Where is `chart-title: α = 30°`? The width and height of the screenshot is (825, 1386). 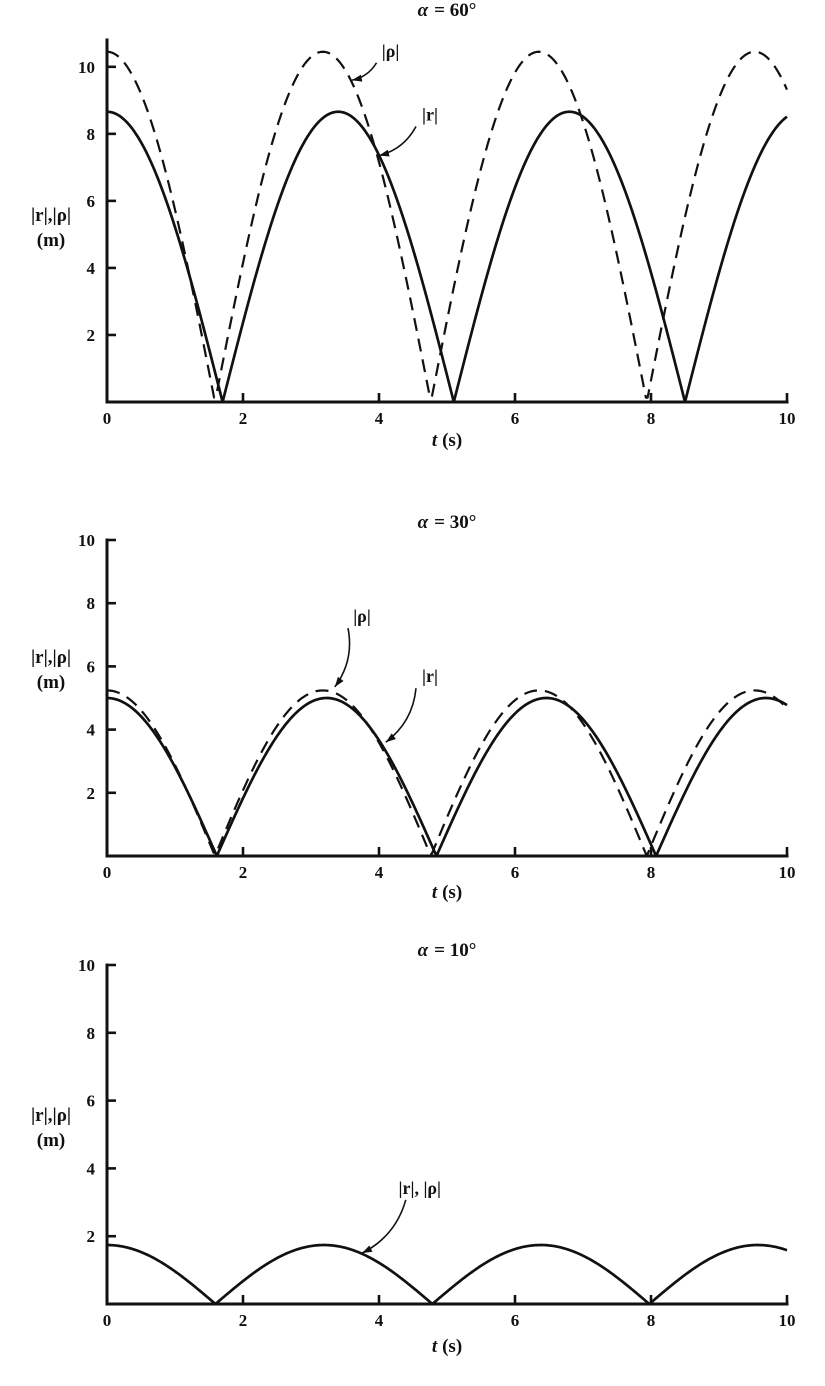
chart-title: α = 30° is located at coordinates (447, 523).